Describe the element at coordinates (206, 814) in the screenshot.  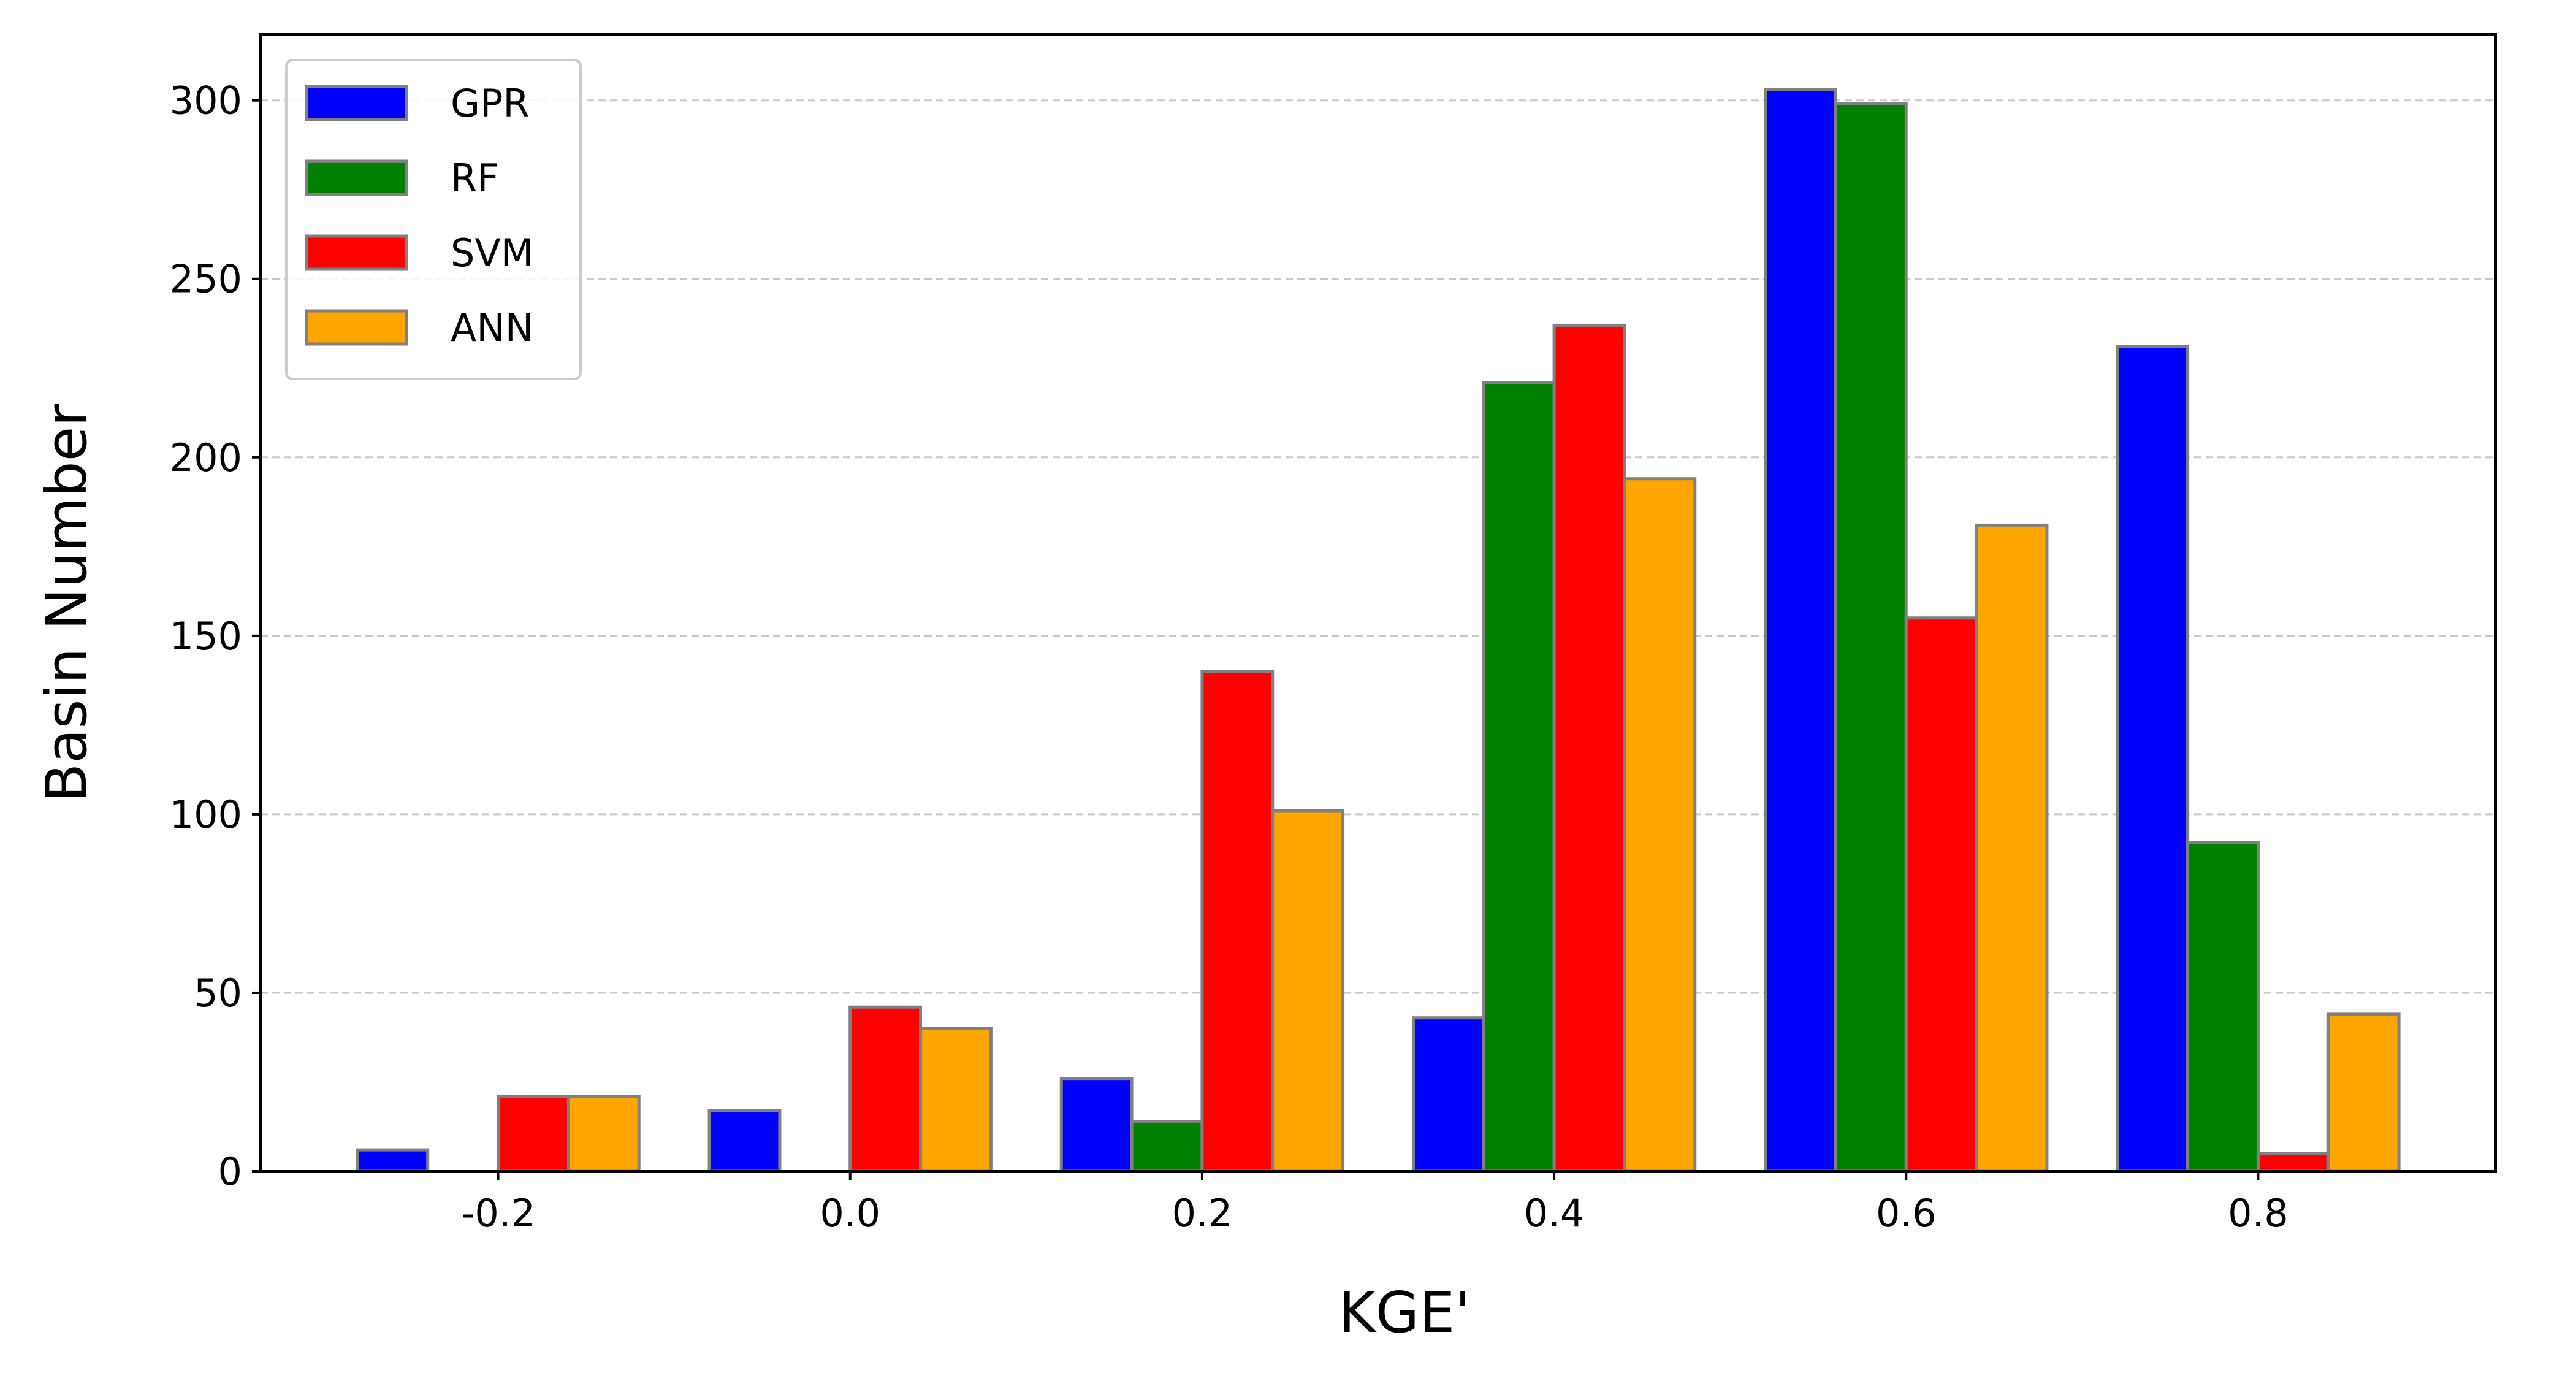
I see `y-tick-label: 100` at that location.